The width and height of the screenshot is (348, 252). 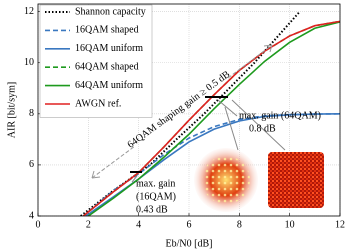 What do you see at coordinates (109, 85) in the screenshot?
I see `legend-label: 64QAM uniform` at bounding box center [109, 85].